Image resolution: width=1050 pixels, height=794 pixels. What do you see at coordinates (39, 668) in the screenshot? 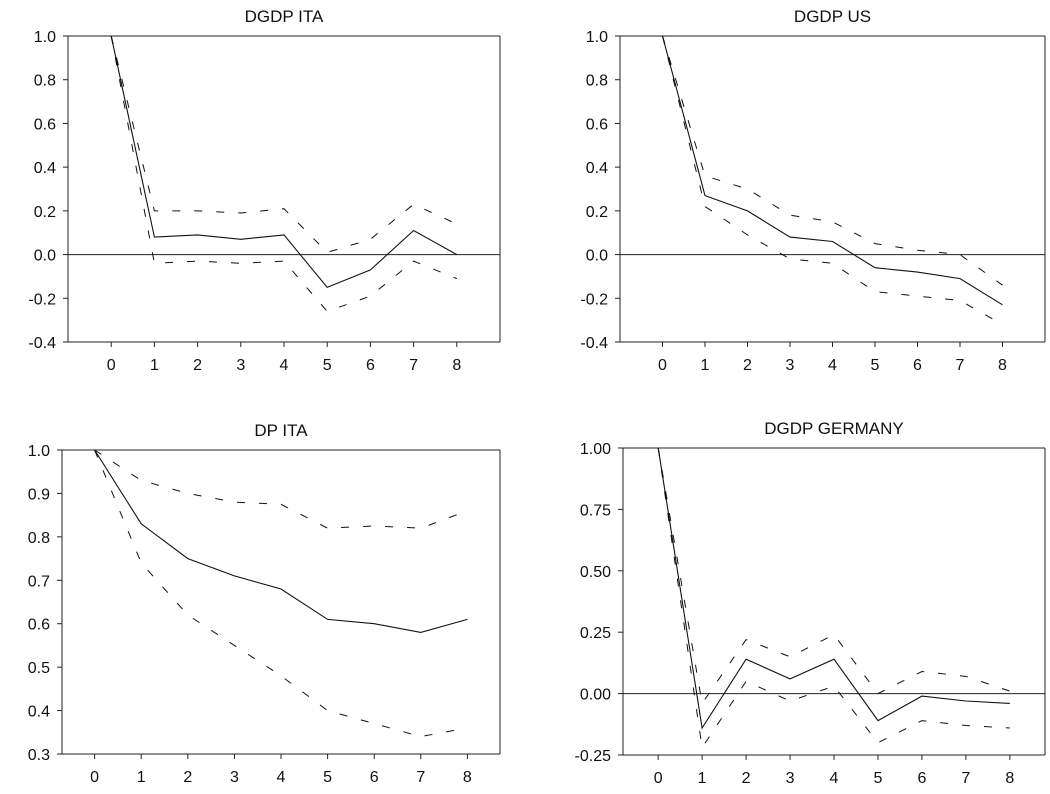
I see `y-tick-label: 0.5` at bounding box center [39, 668].